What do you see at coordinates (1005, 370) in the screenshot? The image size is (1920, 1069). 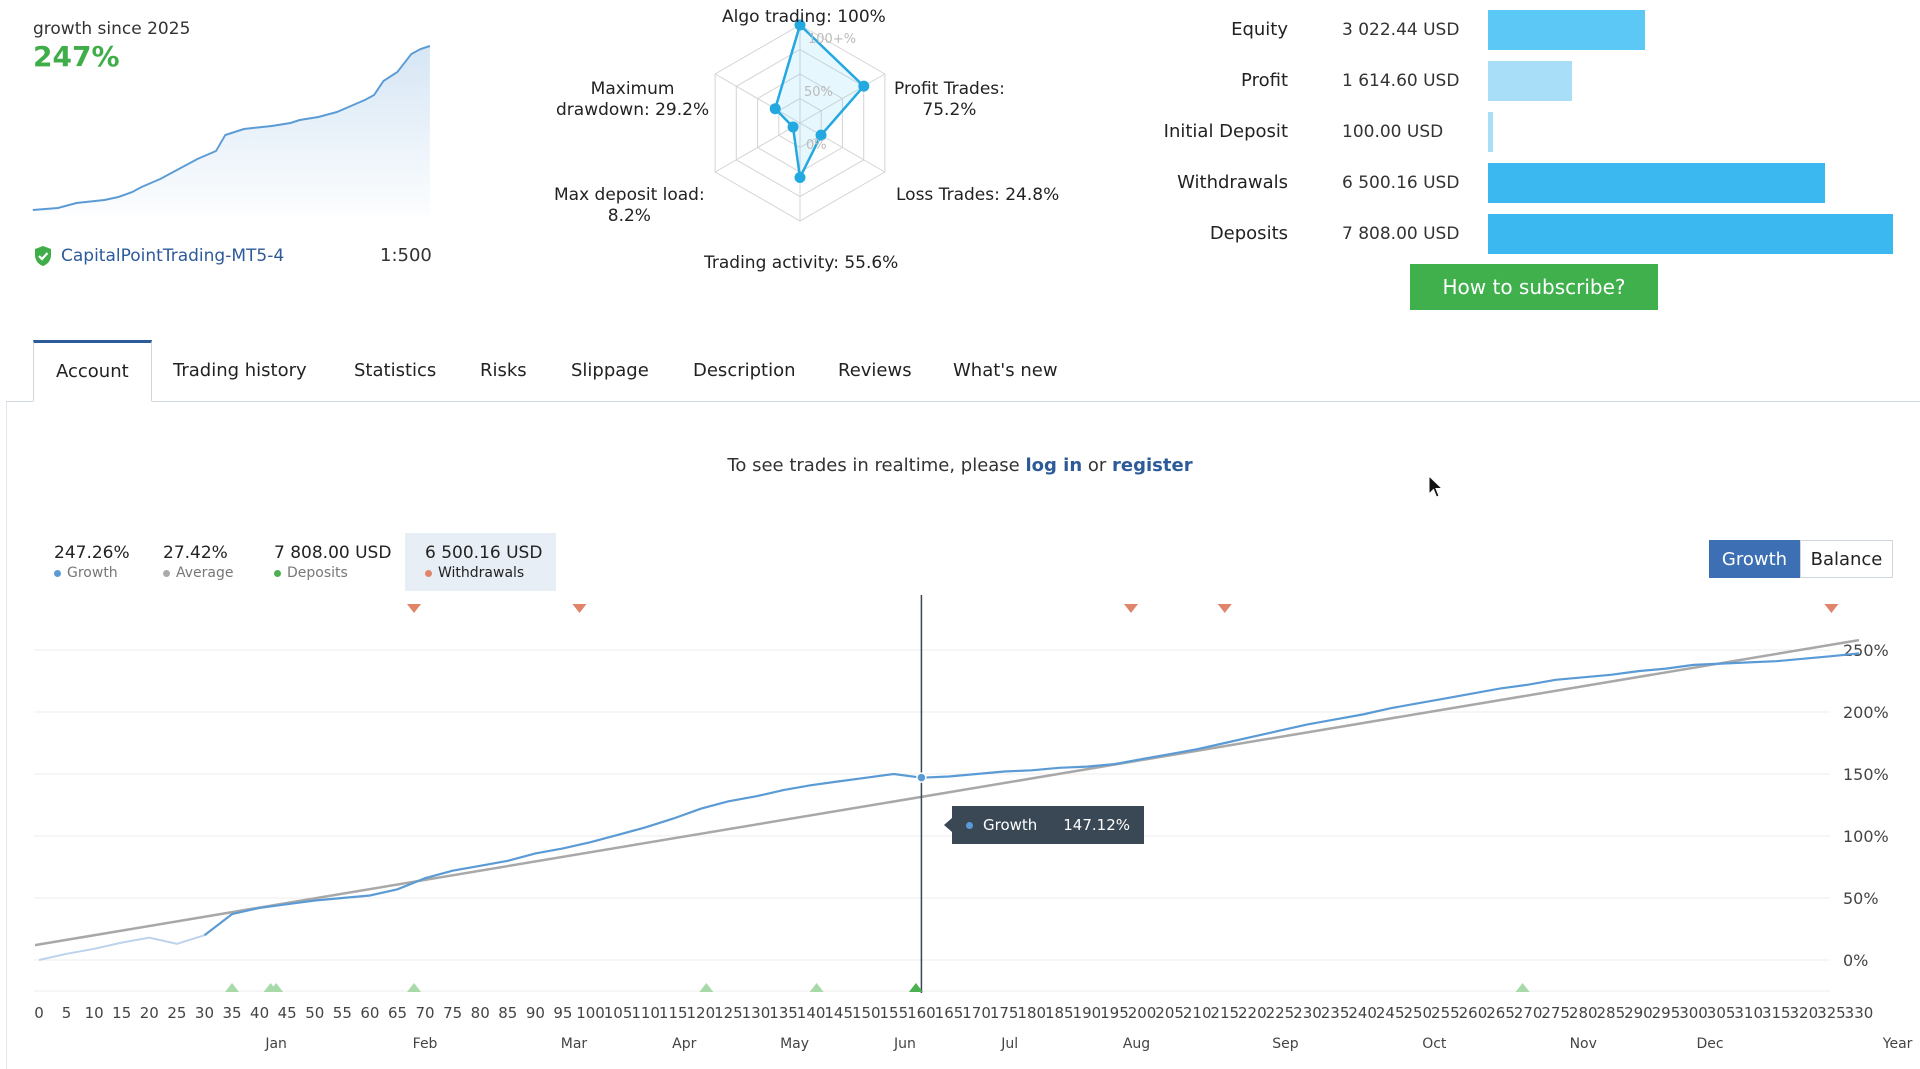 I see `tab-whats-new: What's new` at bounding box center [1005, 370].